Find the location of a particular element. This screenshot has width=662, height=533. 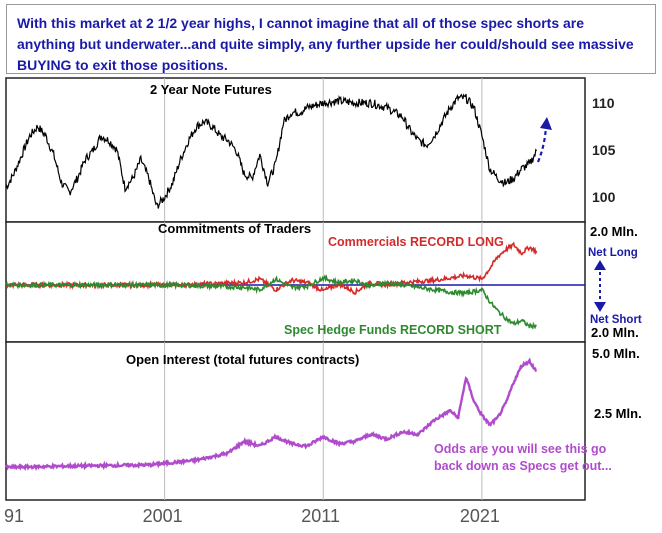

panel-2-ytick-top: 2.0 Mln. is located at coordinates (614, 231).